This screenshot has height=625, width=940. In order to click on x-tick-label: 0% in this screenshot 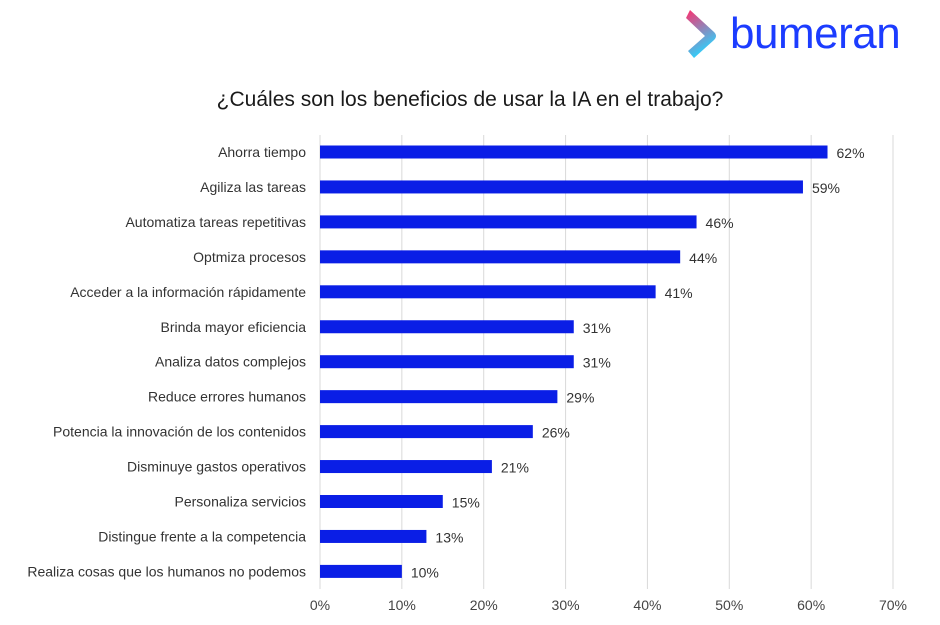, I will do `click(320, 605)`.